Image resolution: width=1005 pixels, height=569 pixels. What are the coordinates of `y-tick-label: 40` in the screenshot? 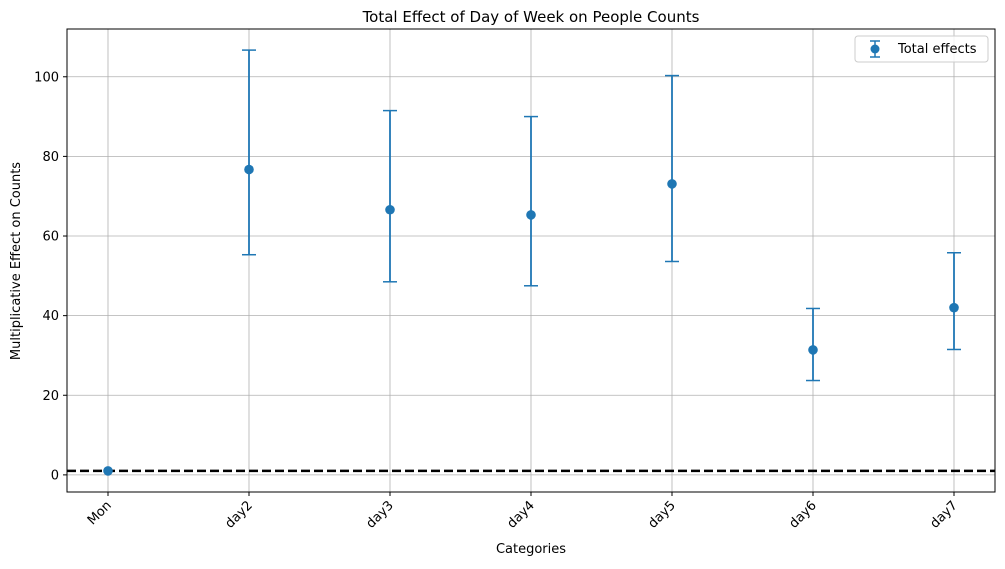 It's located at (50, 316).